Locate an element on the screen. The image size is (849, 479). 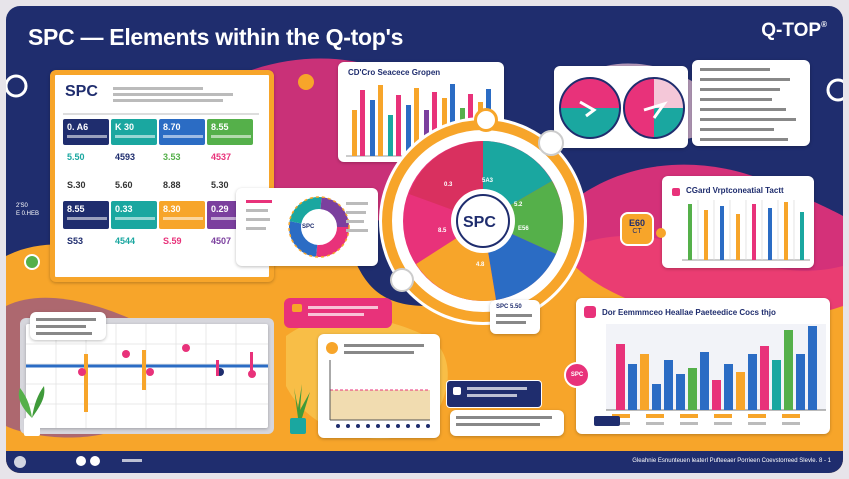
footer-mark is located at coordinates (132, 460).